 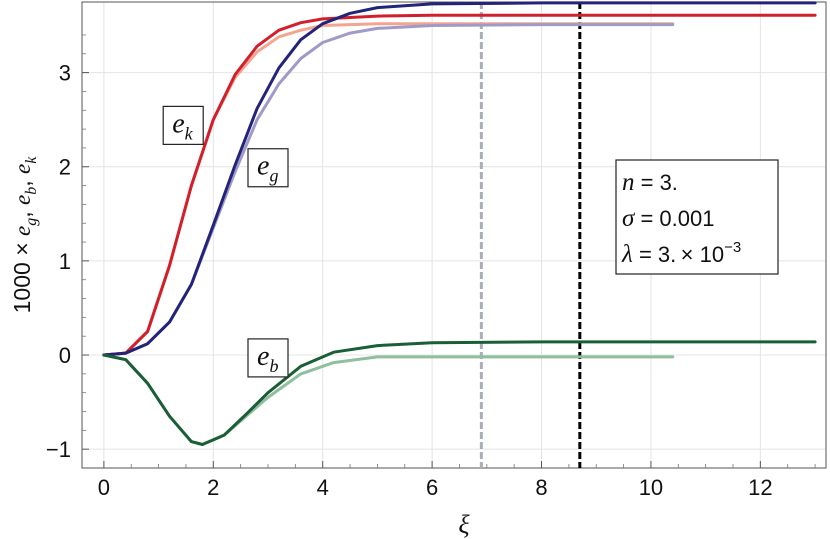 I want to click on y-tick-label: 0, so click(x=65, y=355).